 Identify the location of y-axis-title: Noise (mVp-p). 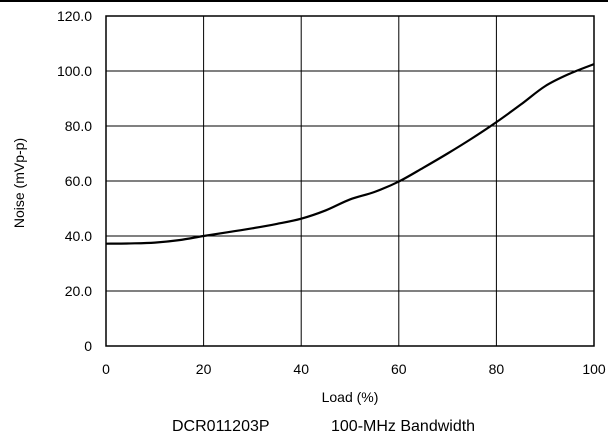
(19, 183).